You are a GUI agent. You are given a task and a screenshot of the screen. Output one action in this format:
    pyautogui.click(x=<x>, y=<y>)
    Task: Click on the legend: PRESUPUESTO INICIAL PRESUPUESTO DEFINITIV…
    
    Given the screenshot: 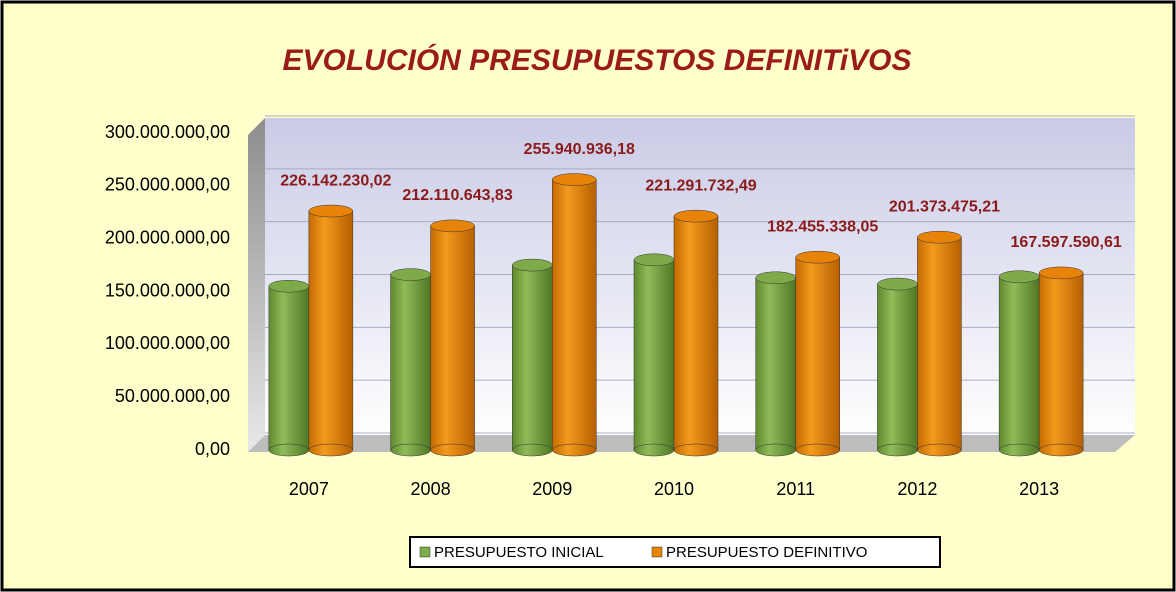 What is the action you would take?
    pyautogui.click(x=675, y=552)
    